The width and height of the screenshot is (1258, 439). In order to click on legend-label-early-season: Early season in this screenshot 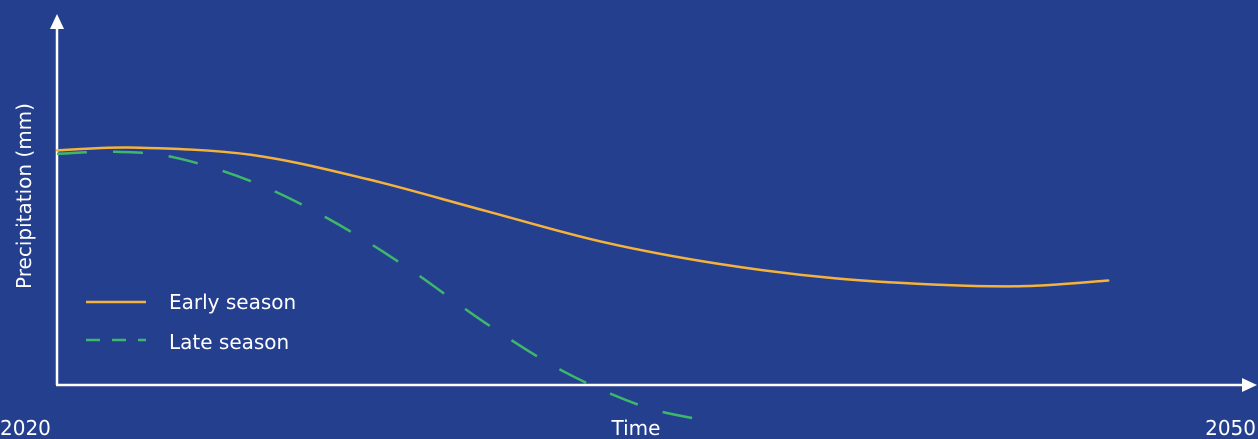, I will do `click(232, 302)`.